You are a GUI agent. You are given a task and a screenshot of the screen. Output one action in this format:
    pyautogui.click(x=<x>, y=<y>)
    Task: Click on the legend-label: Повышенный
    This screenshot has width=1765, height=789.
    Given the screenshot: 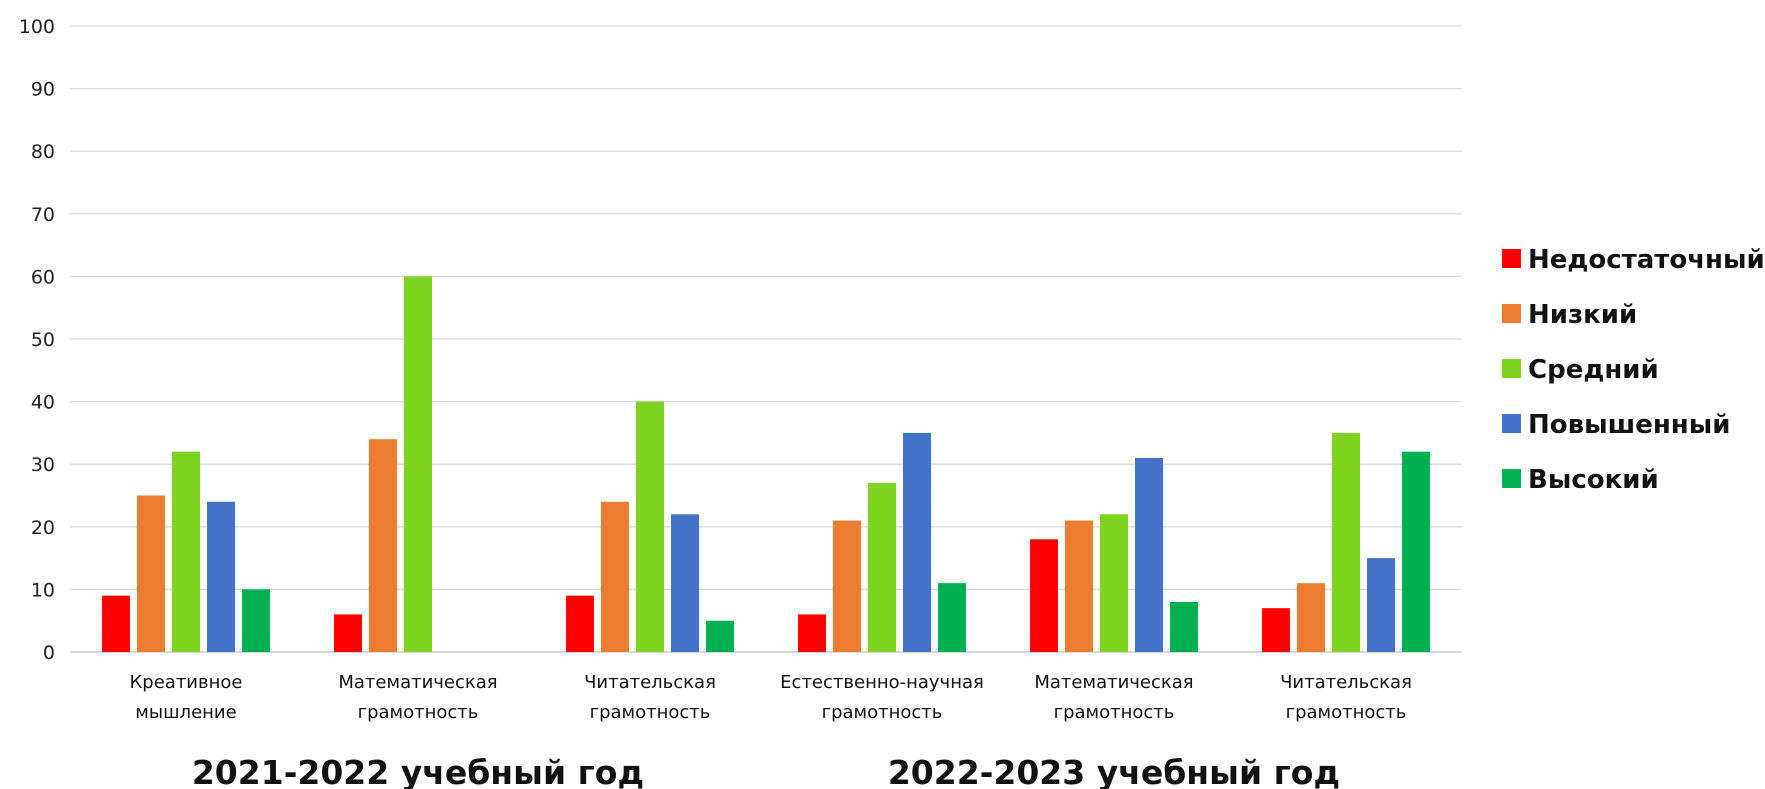 What is the action you would take?
    pyautogui.click(x=1629, y=425)
    